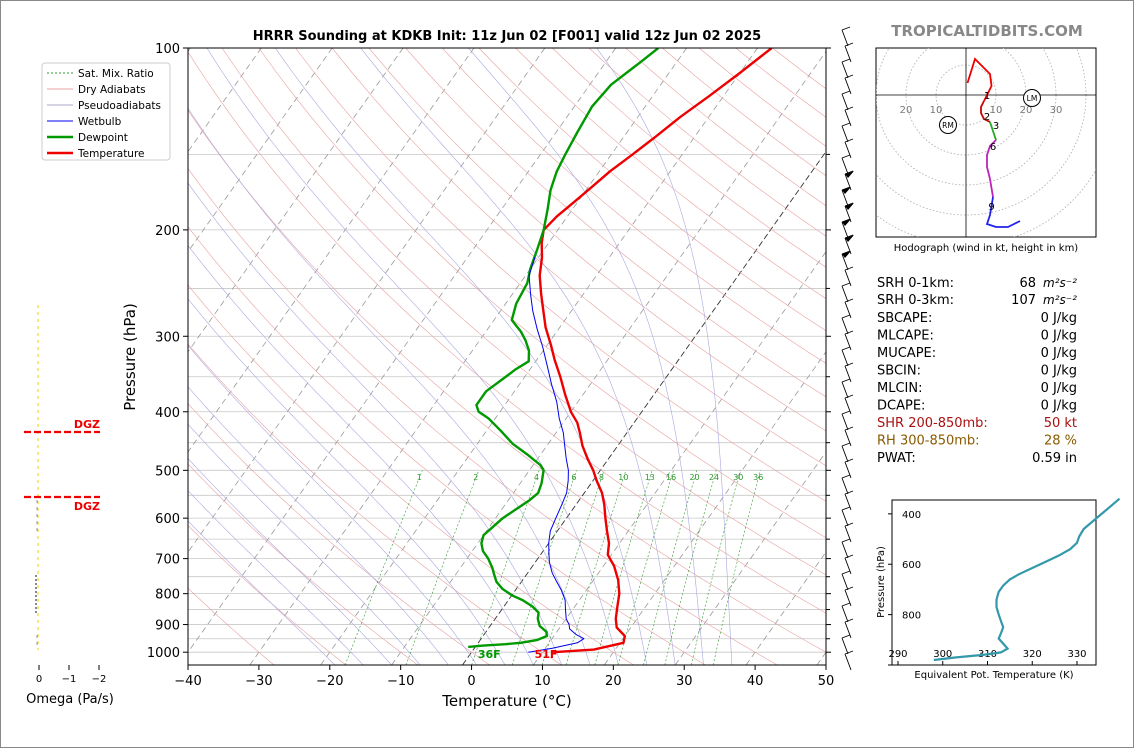  Describe the element at coordinates (932, 423) in the screenshot. I see `index-label: SHR 200-850mb:` at that location.